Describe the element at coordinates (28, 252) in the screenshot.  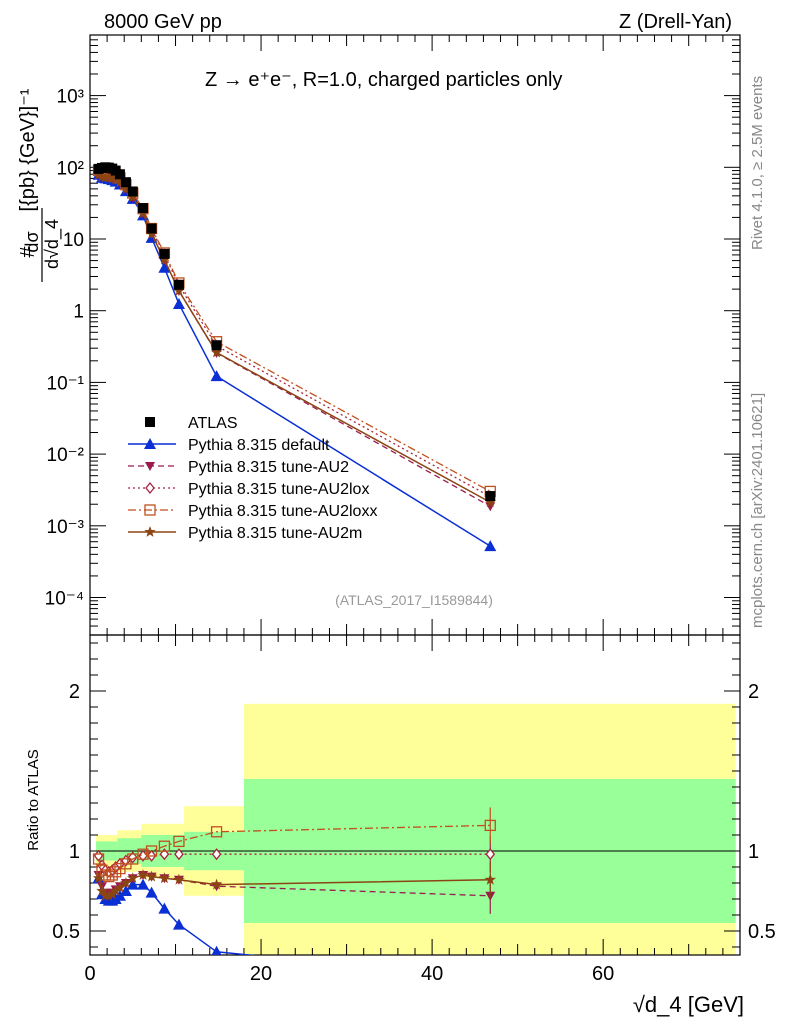
I see `y-axis-label-main: #` at that location.